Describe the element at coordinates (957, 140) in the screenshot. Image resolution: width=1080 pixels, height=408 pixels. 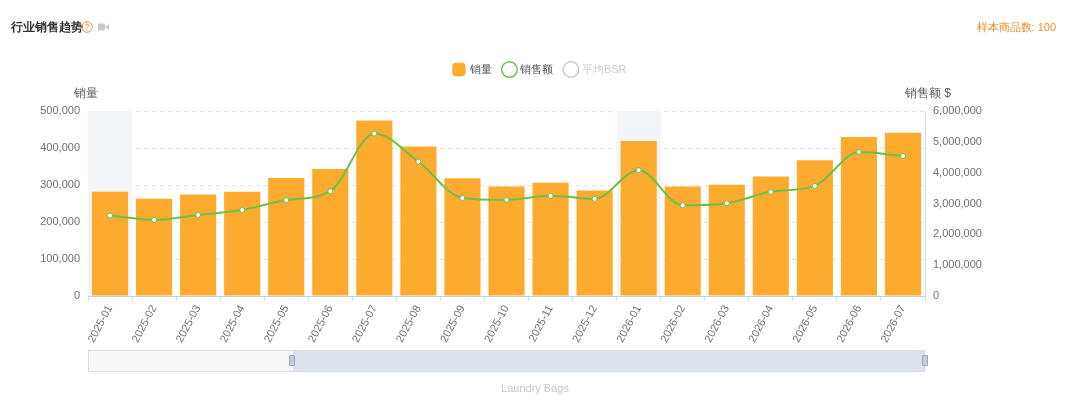
I see `y2-tick-label: 5,000,000` at that location.